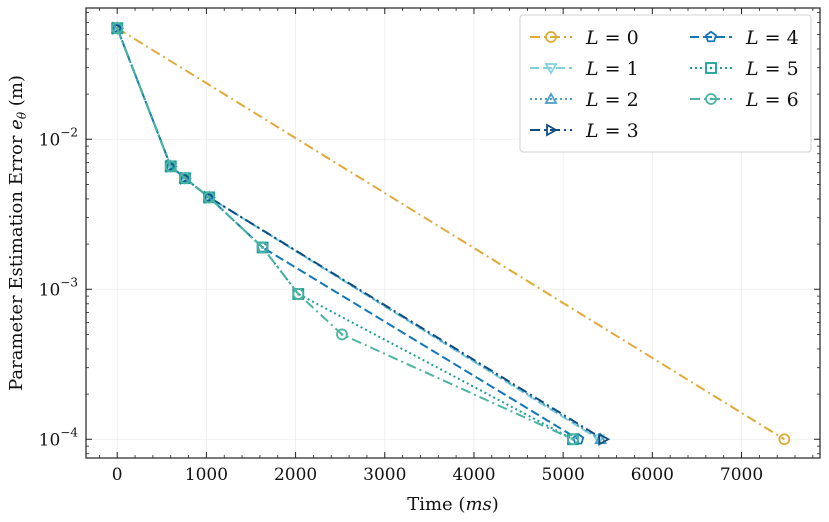 The width and height of the screenshot is (829, 522). What do you see at coordinates (117, 475) in the screenshot?
I see `x-tick-label: 0` at bounding box center [117, 475].